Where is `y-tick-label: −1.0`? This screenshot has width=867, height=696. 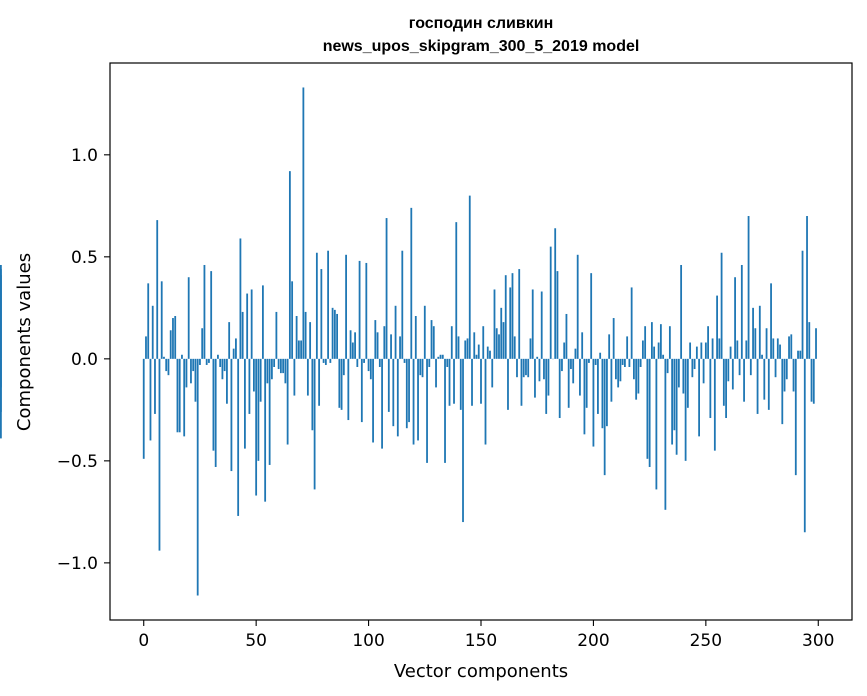 y-tick-label: −1.0 is located at coordinates (77, 564).